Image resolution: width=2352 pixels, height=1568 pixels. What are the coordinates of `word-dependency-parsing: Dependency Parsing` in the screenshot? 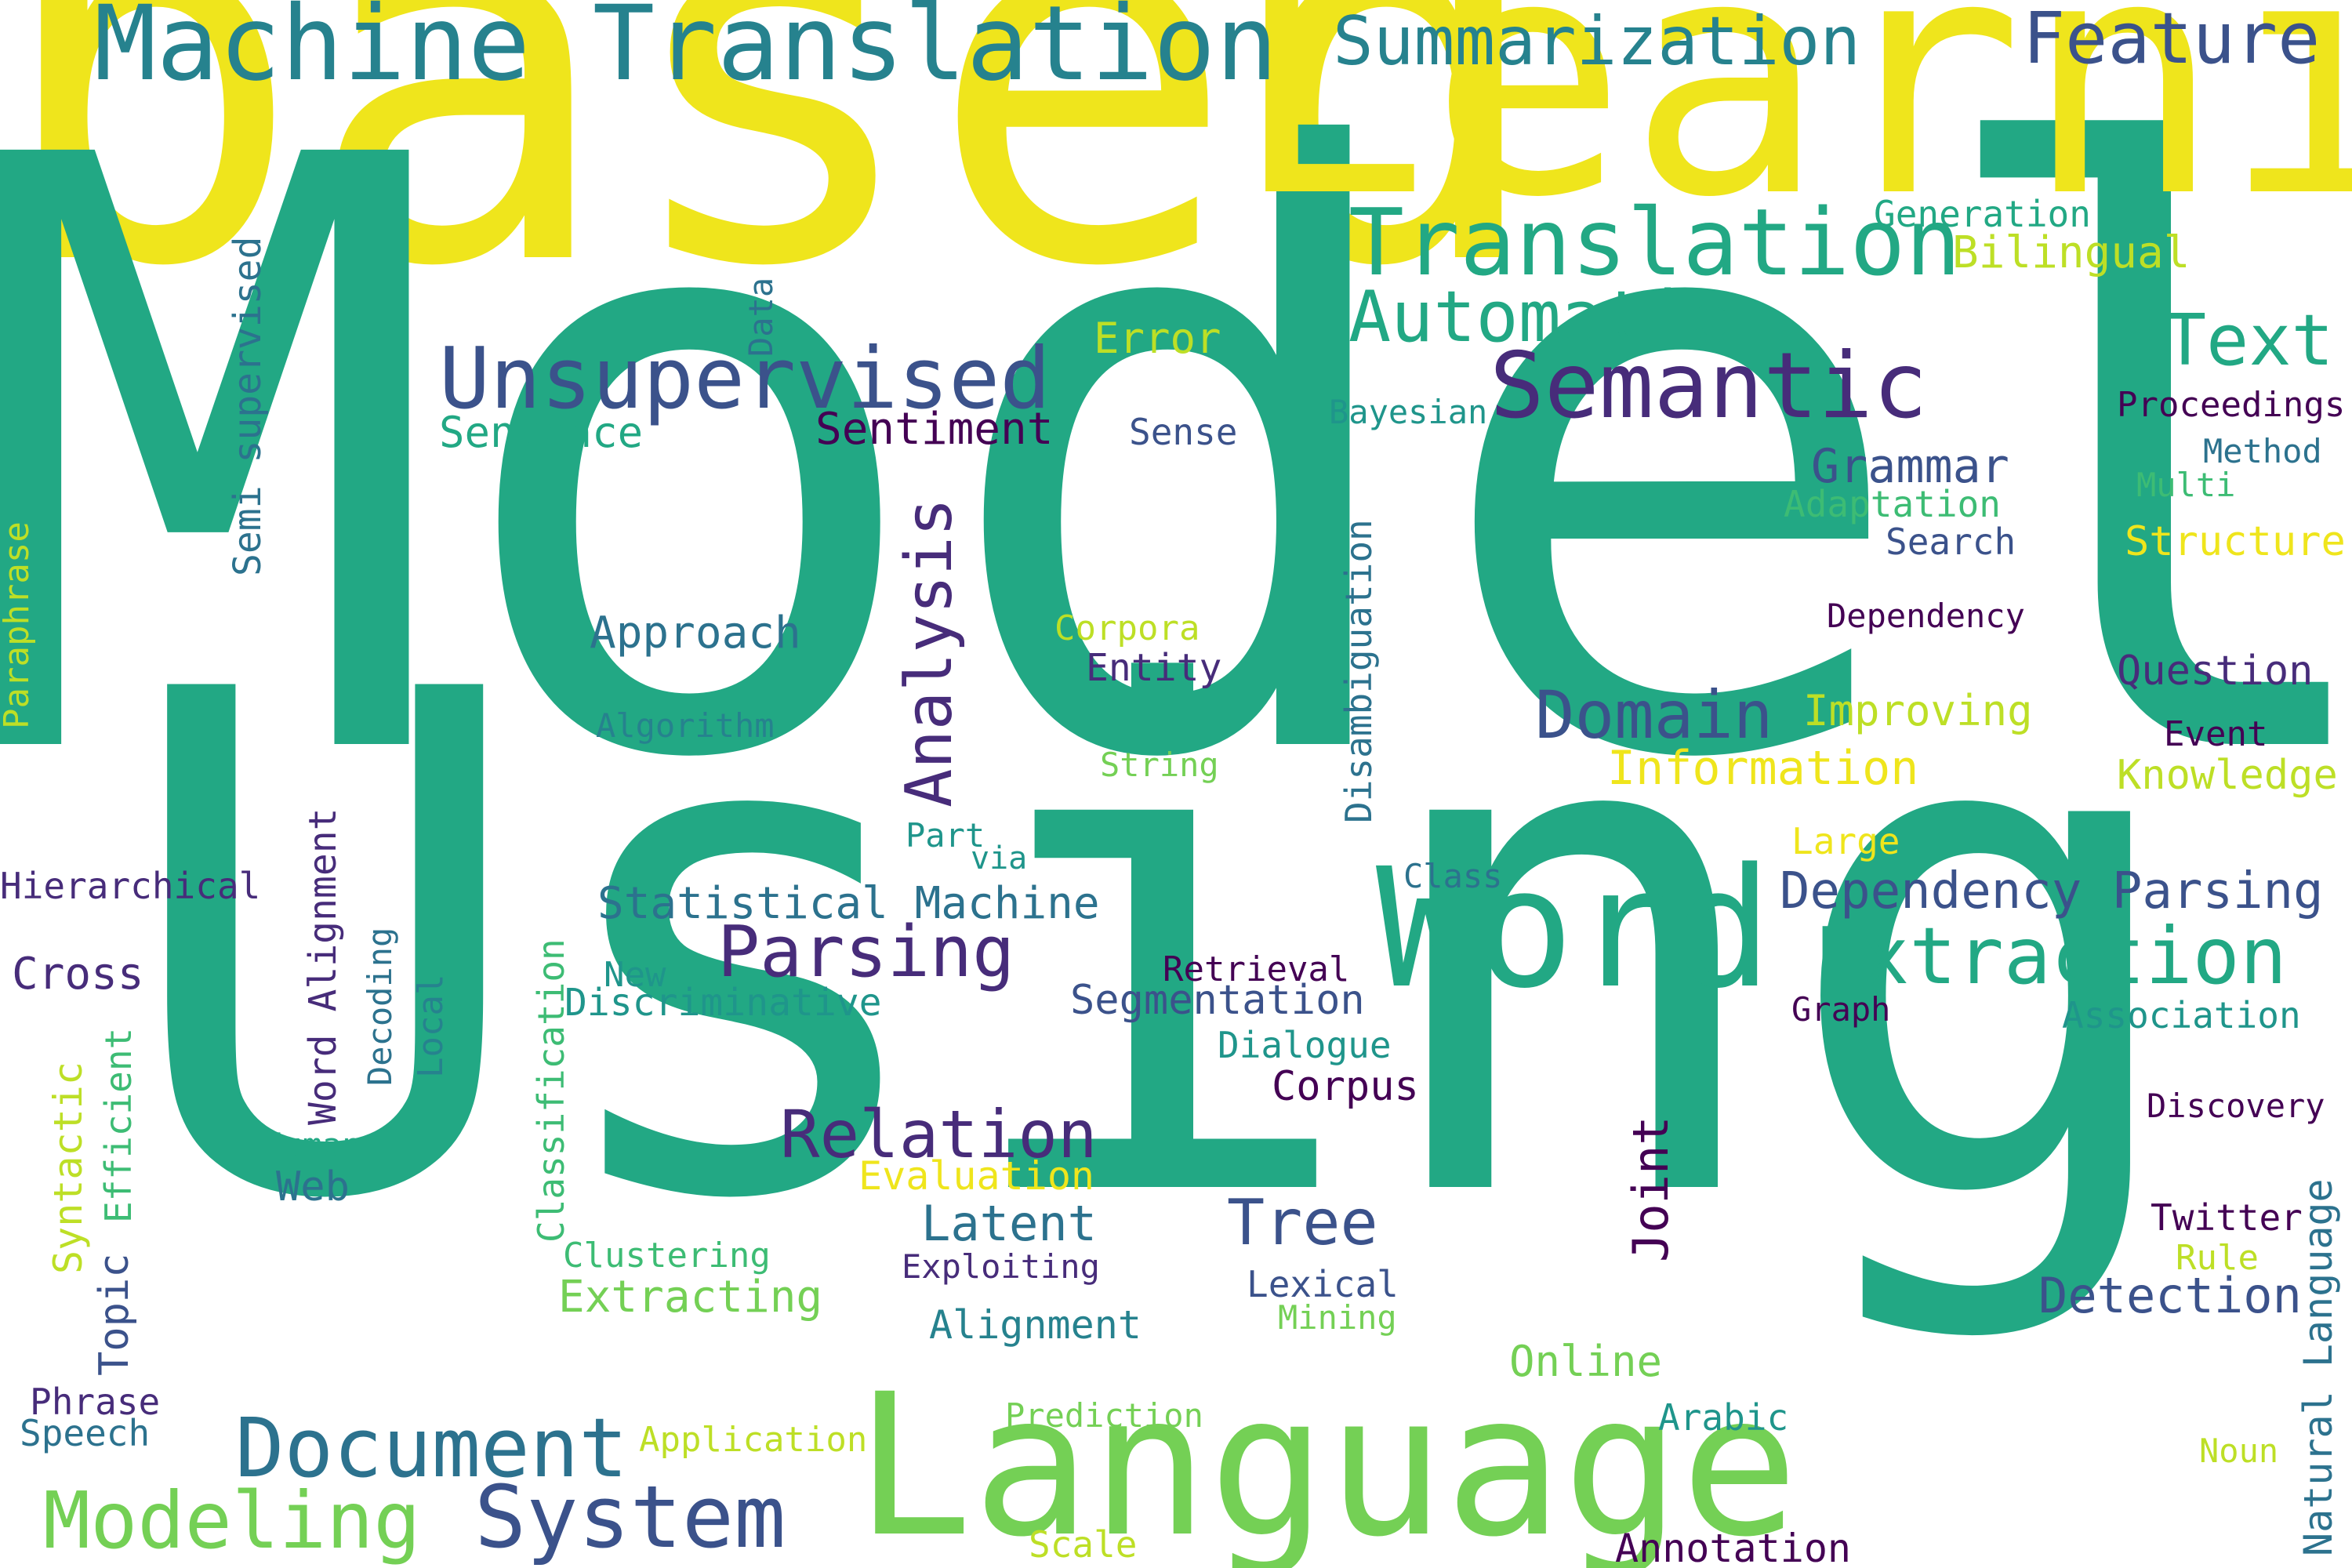 It's located at (2052, 891).